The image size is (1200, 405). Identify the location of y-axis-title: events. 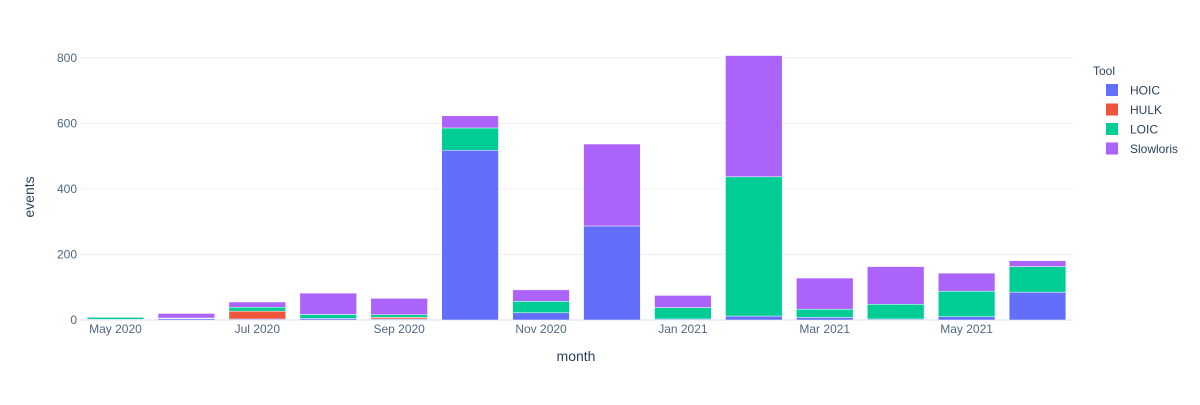
(29, 196).